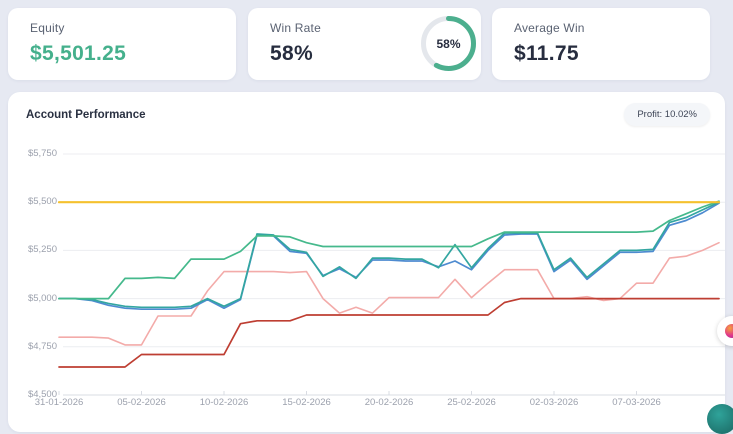 The image size is (733, 434). I want to click on win-rate-card: Win Rate 58% 58%, so click(364, 44).